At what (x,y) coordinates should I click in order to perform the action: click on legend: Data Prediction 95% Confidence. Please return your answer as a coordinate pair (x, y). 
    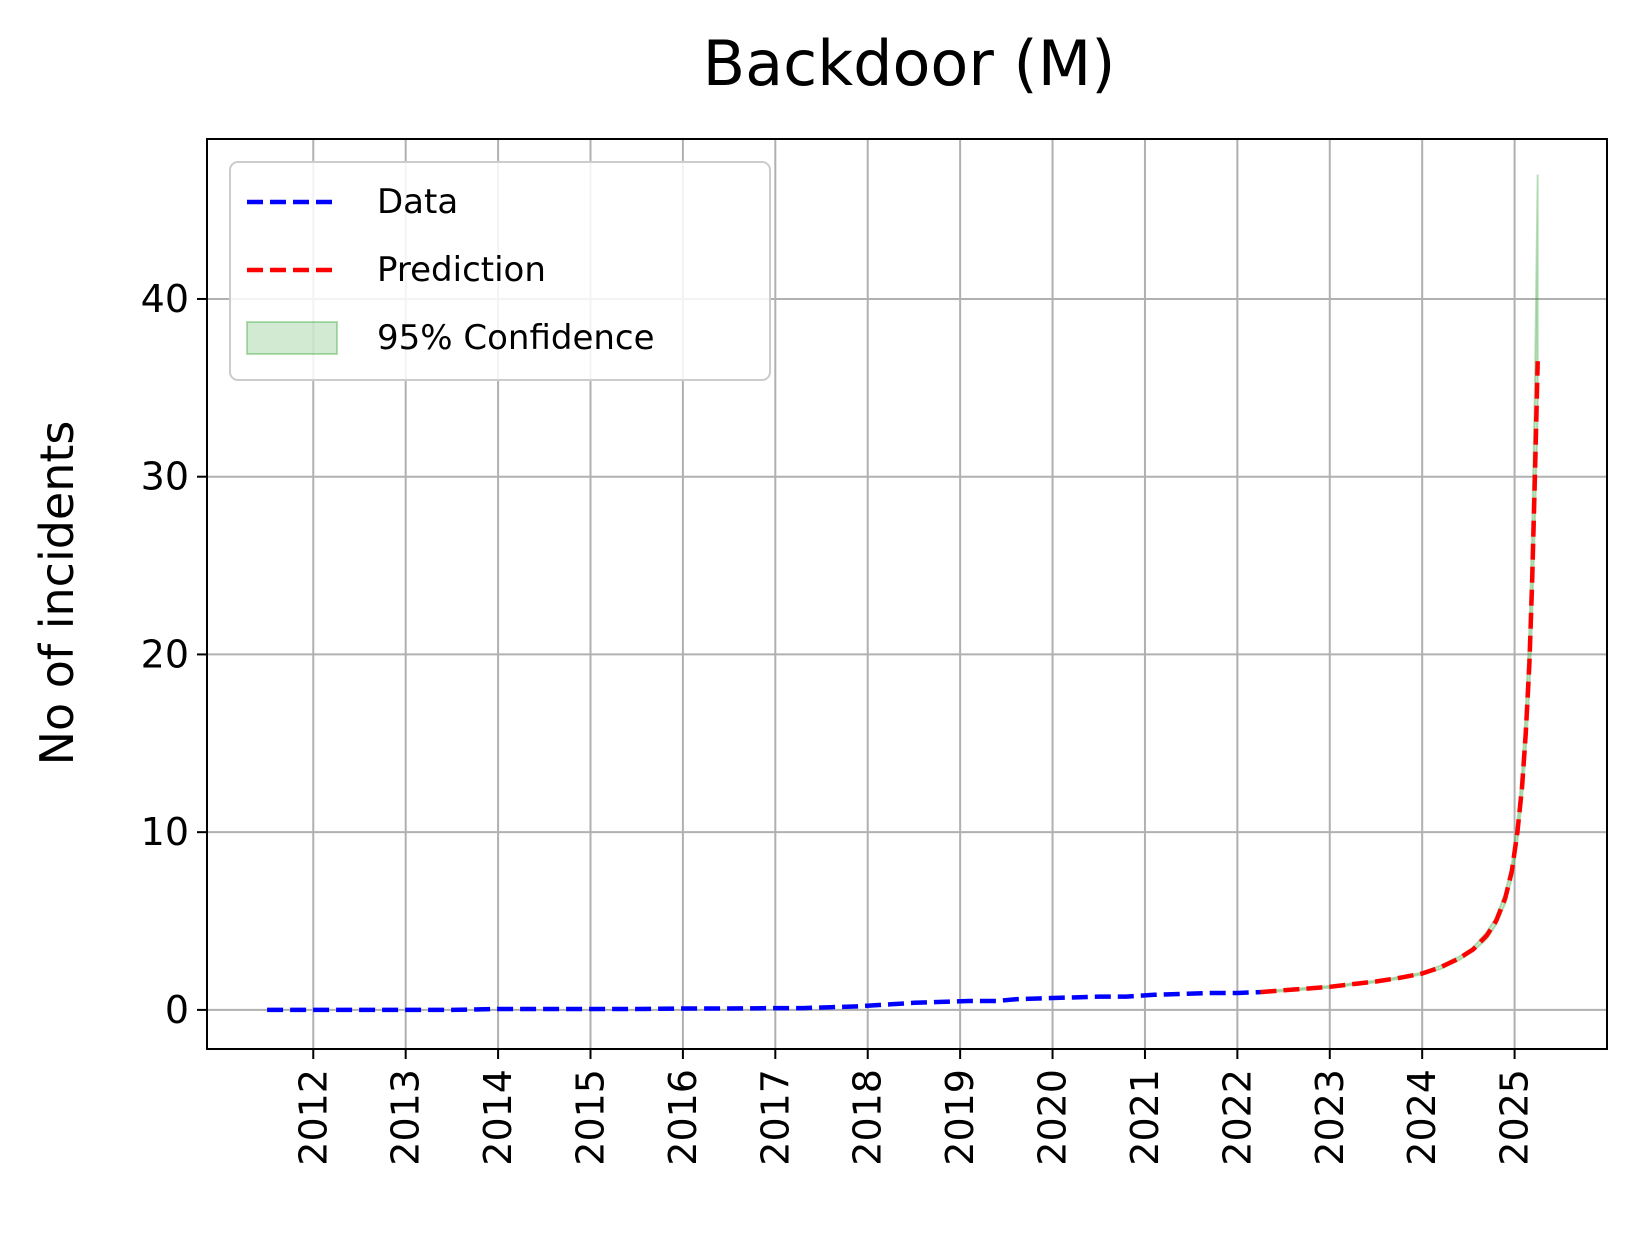
    Looking at the image, I should click on (500, 271).